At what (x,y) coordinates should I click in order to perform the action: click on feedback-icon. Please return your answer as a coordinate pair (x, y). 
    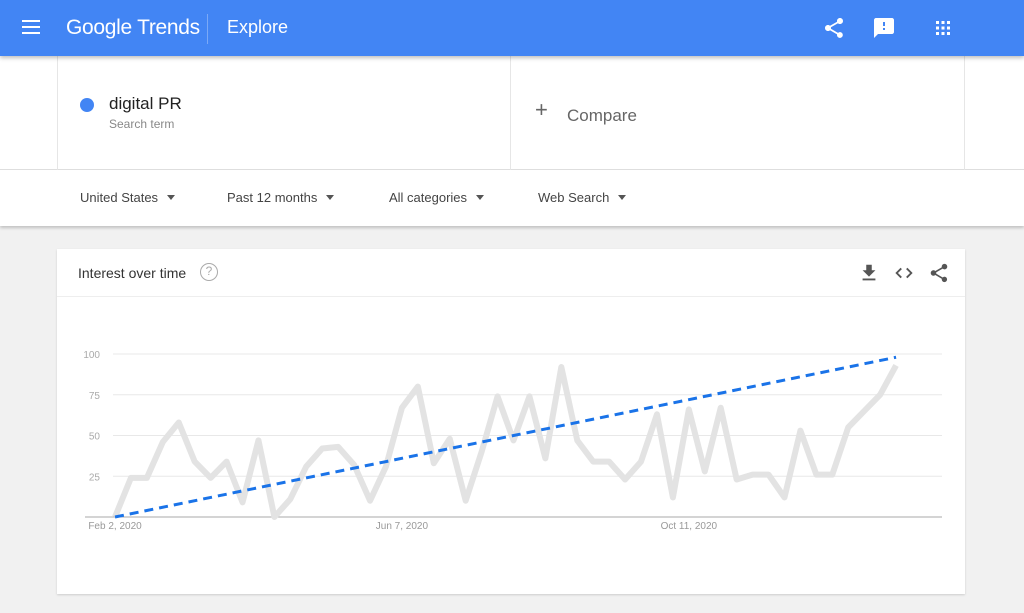
    Looking at the image, I should click on (884, 28).